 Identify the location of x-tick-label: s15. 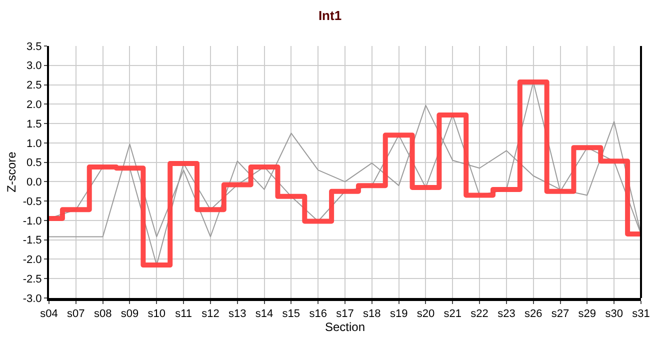
(291, 314).